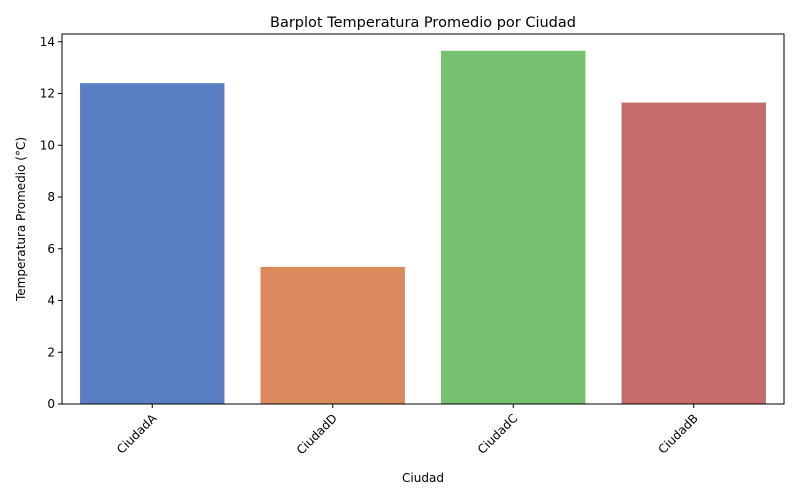 The width and height of the screenshot is (800, 500). I want to click on bar-ciudada, so click(152, 244).